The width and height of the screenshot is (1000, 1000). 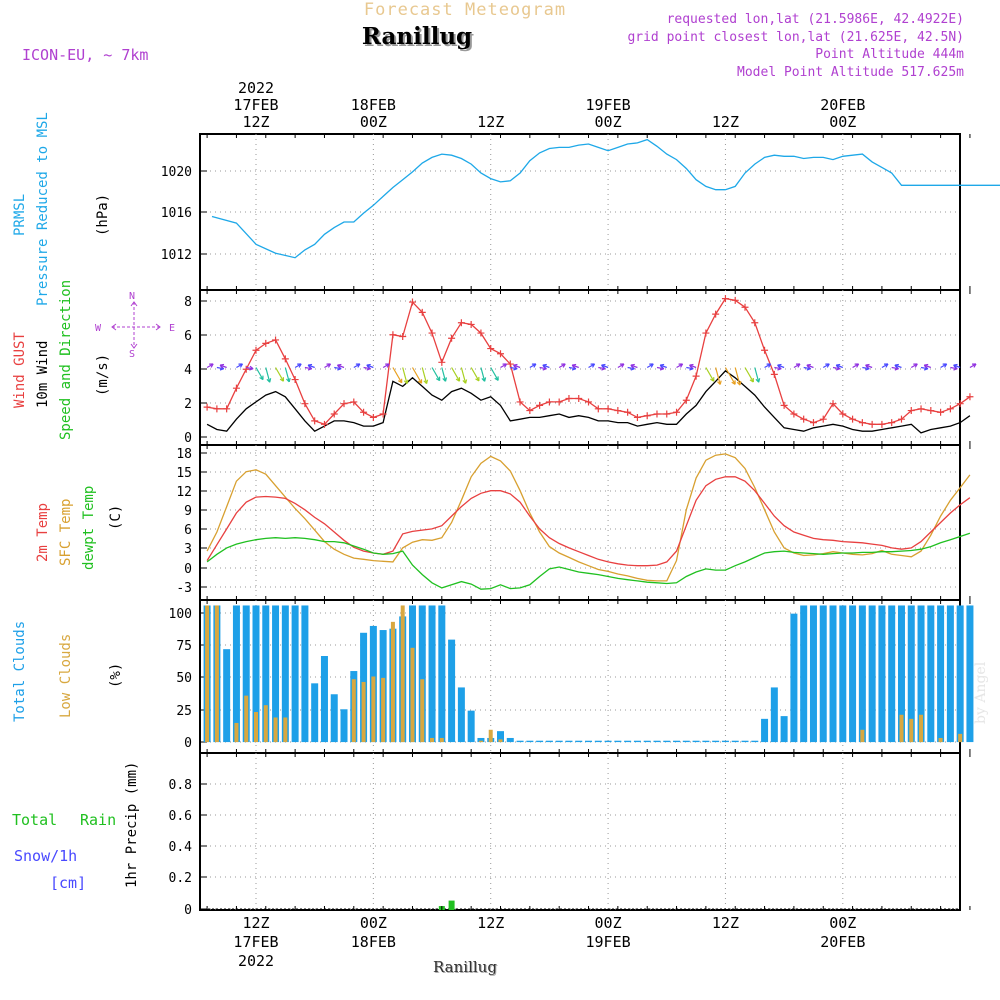 I want to click on rain-bar, so click(x=451, y=905).